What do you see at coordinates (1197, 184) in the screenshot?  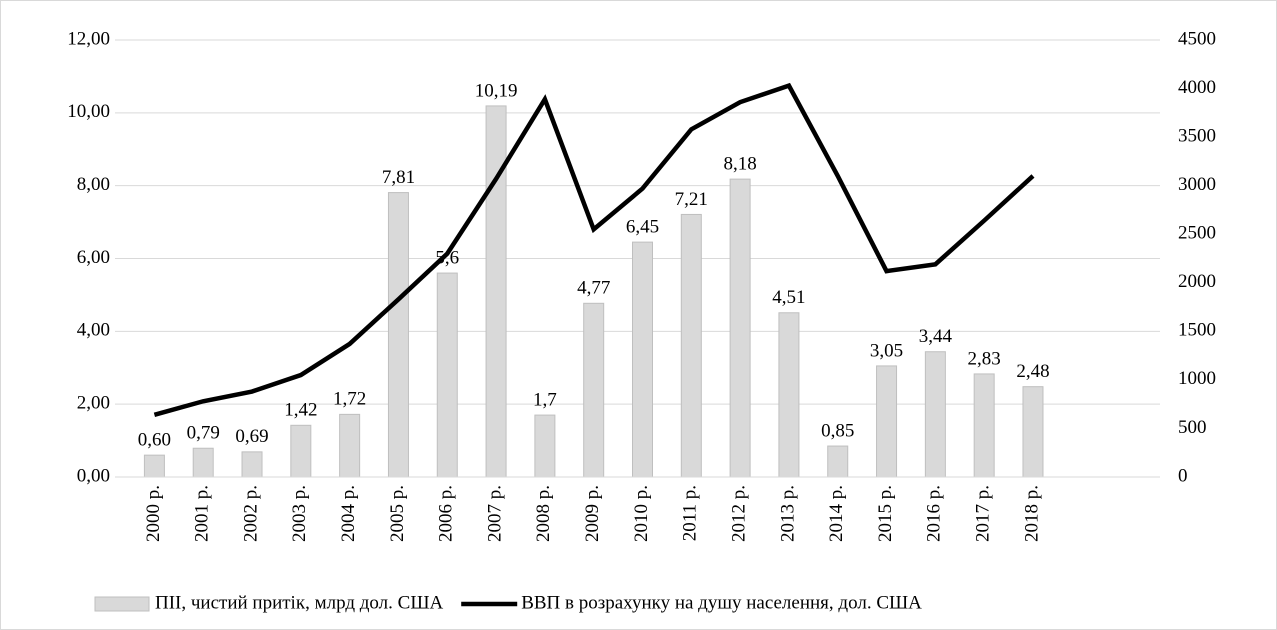 I see `y2-tick-label: 3000` at bounding box center [1197, 184].